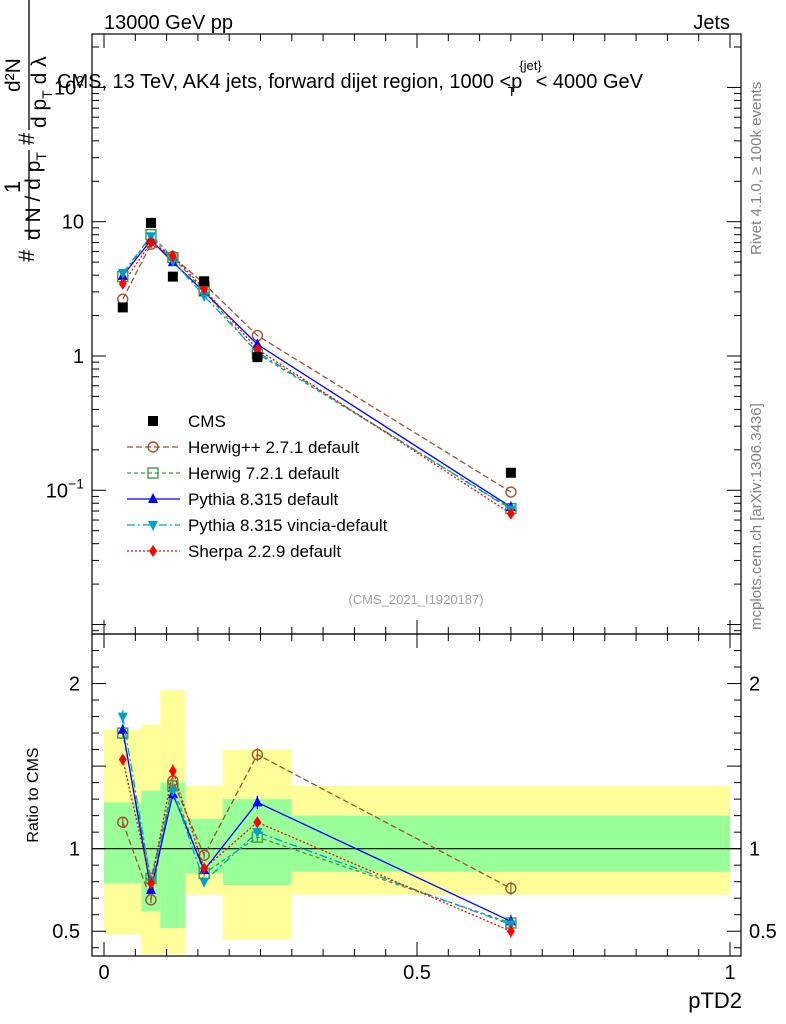 Image resolution: width=786 pixels, height=1024 pixels. What do you see at coordinates (288, 525) in the screenshot?
I see `legend-label-pythia-8-315-vincia-default: Pythia 8.315 vincia-default` at bounding box center [288, 525].